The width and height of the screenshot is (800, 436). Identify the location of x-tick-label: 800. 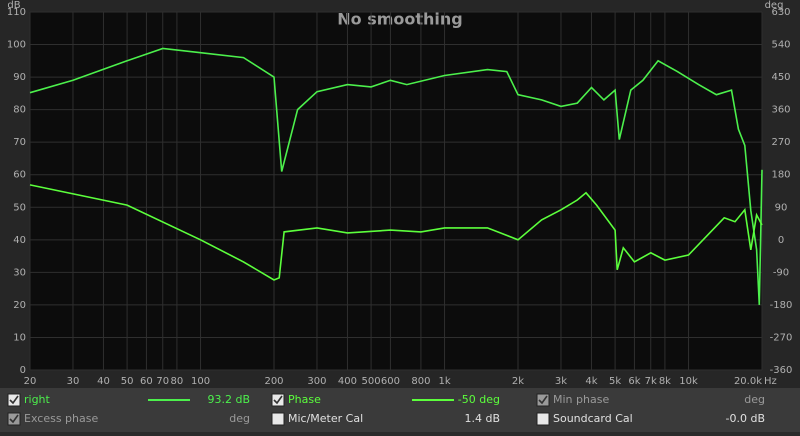
(420, 381).